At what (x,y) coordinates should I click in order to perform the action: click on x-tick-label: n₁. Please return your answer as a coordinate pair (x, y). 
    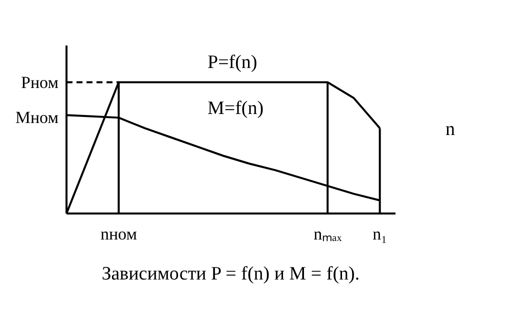
    Looking at the image, I should click on (380, 234).